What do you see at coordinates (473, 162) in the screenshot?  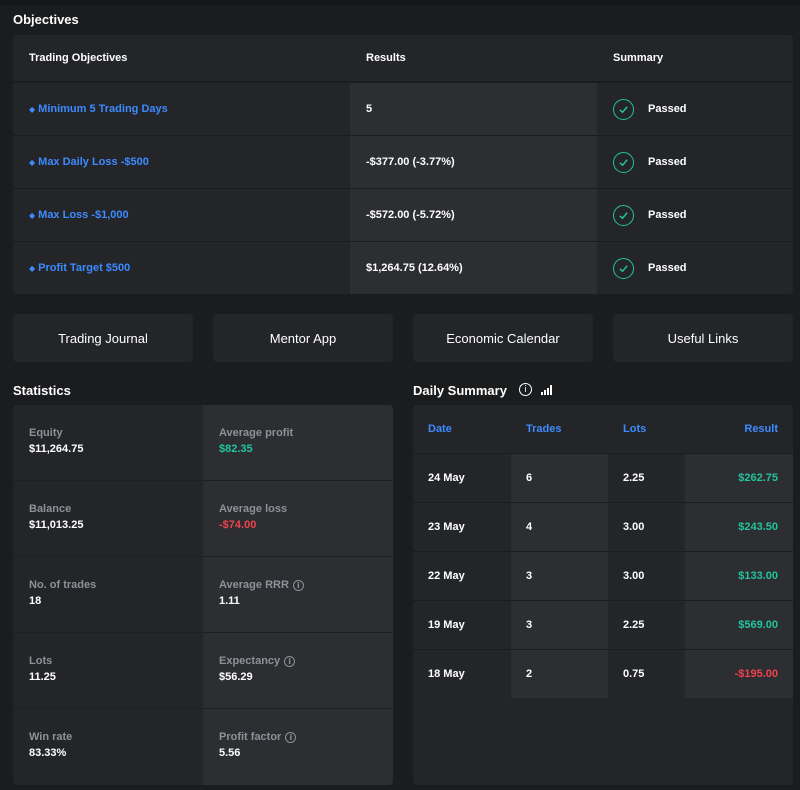 I see `objective-result: -$377.00 (-3.77%)` at bounding box center [473, 162].